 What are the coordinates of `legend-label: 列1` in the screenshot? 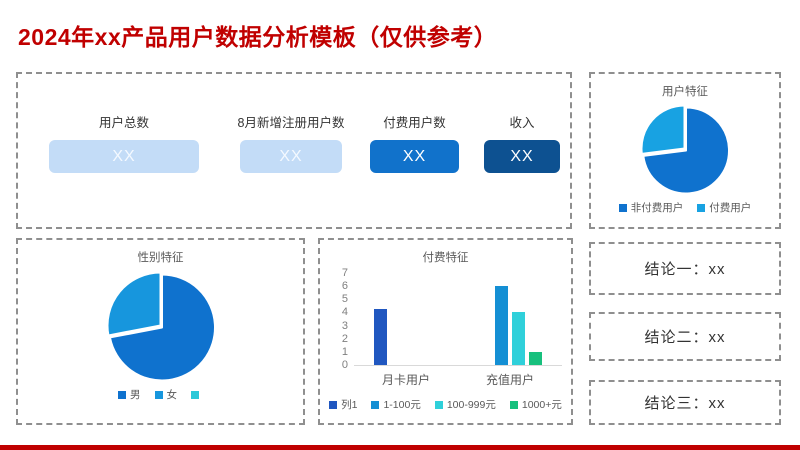 It's located at (349, 405).